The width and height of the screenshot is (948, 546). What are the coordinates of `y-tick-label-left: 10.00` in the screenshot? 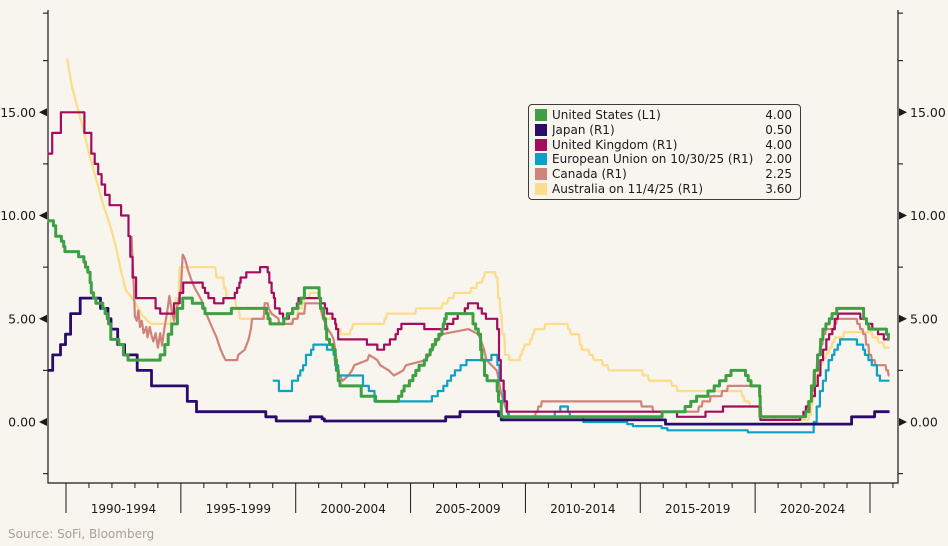 It's located at (18, 215).